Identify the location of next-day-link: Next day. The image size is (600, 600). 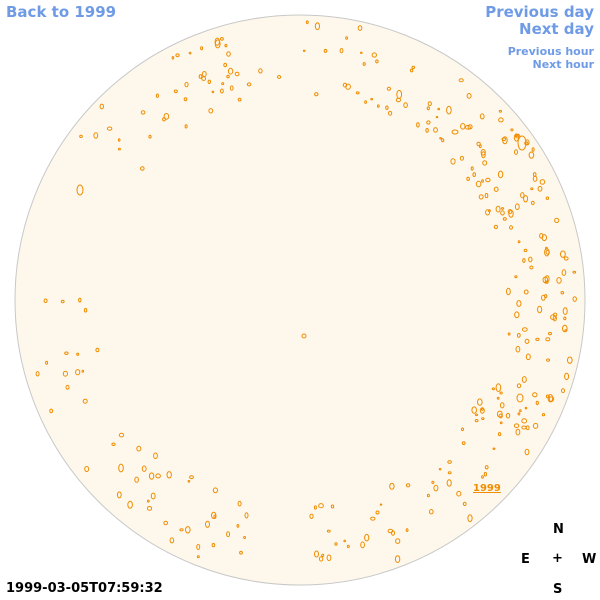
(556, 29).